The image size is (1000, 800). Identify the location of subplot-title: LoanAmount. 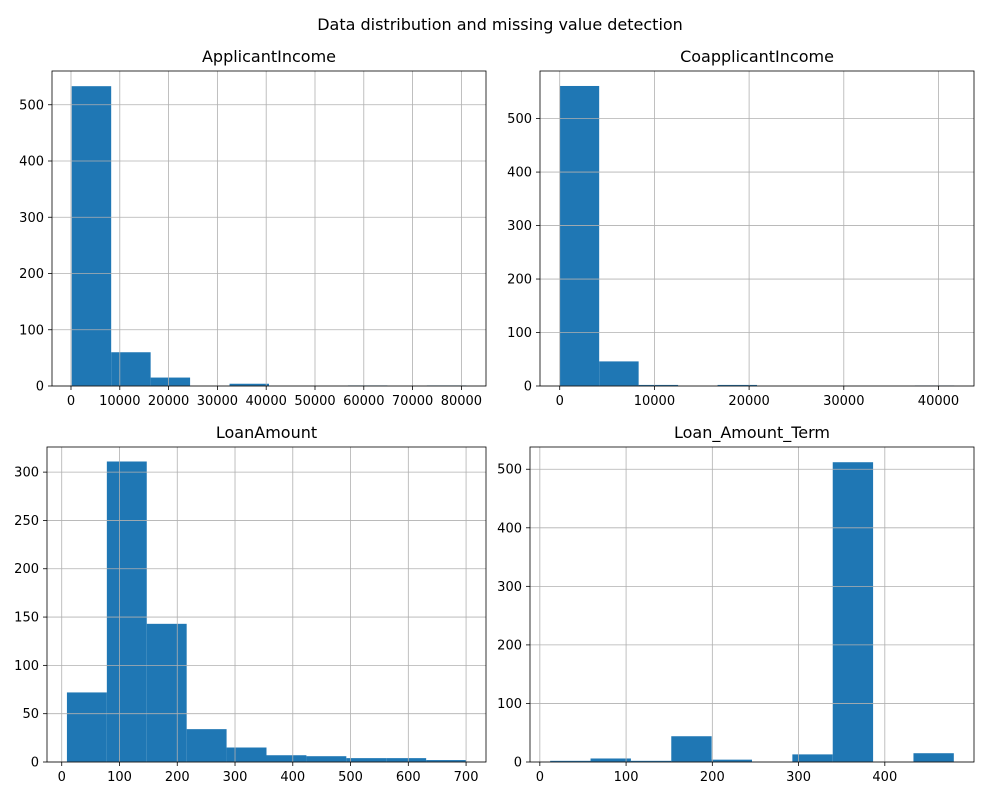
(266, 432).